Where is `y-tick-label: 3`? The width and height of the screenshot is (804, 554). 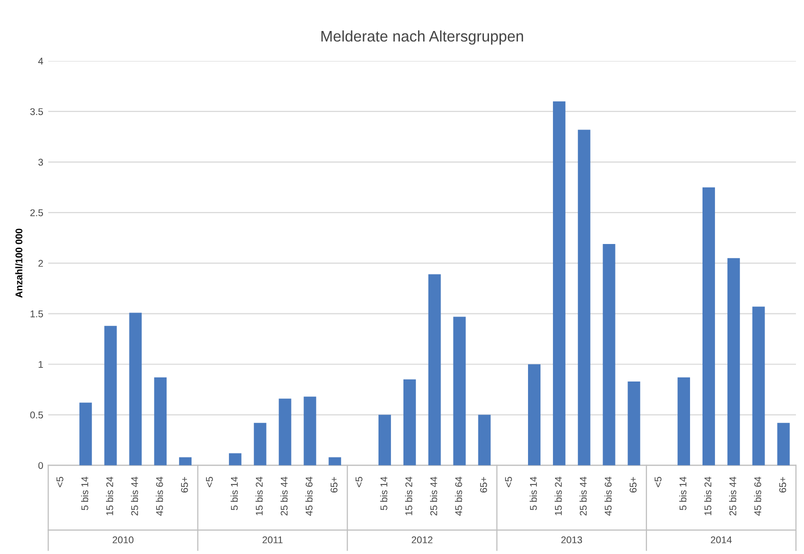 y-tick-label: 3 is located at coordinates (40, 162).